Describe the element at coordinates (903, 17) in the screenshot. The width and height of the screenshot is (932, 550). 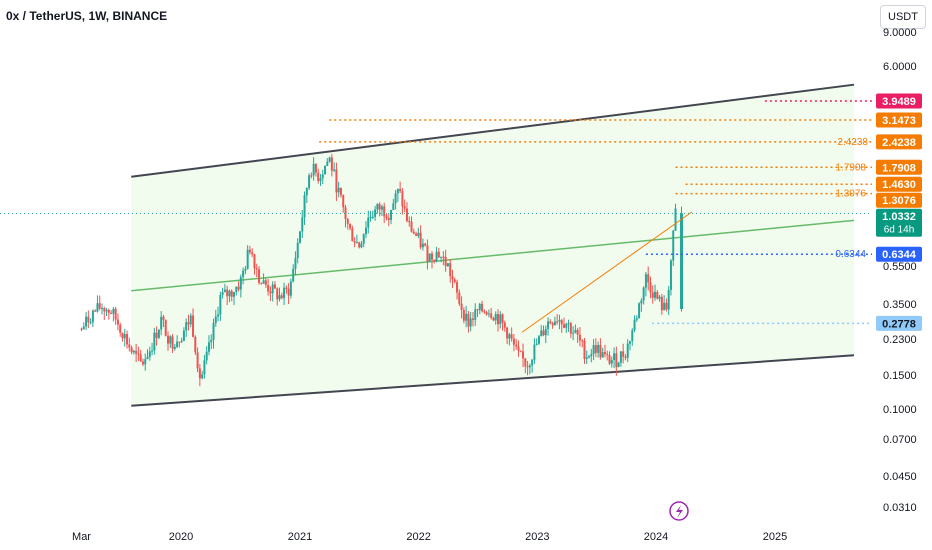
I see `currency-button: USDT` at that location.